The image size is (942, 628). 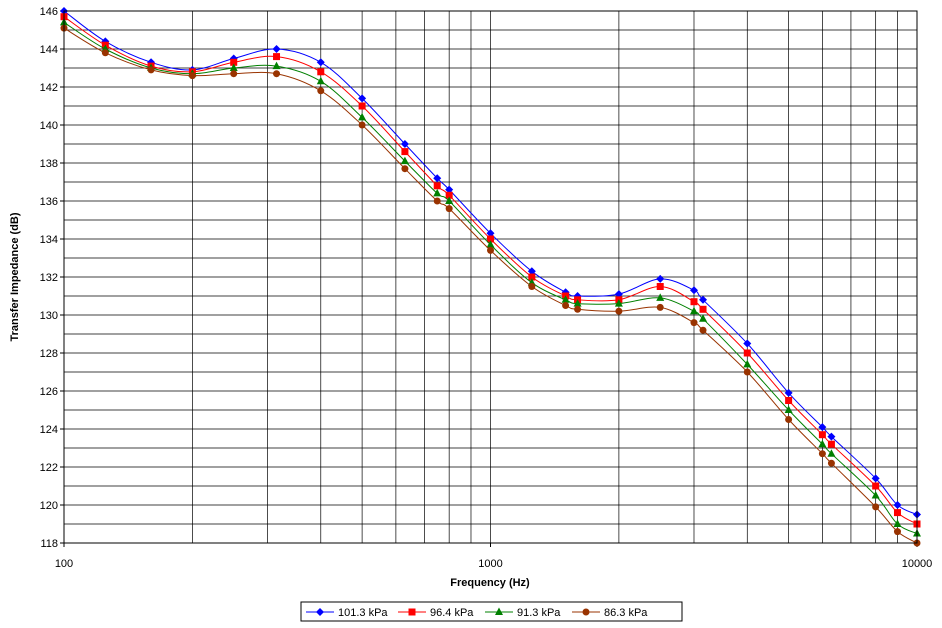 I want to click on y-tick-label: 130, so click(x=49, y=316).